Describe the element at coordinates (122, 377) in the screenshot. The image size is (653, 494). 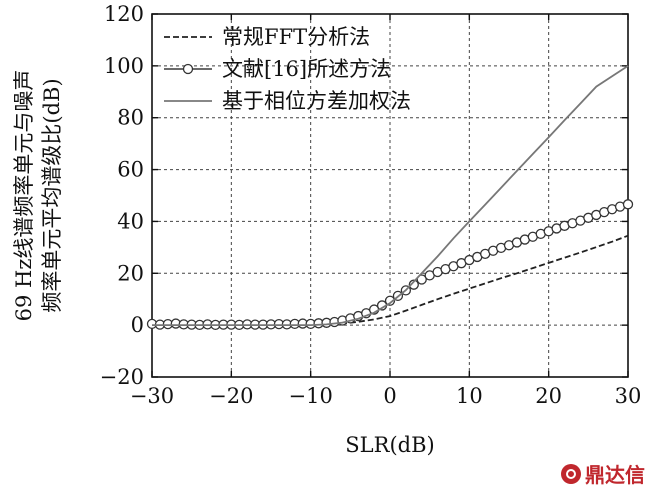
I see `y-tick-label: −20` at that location.